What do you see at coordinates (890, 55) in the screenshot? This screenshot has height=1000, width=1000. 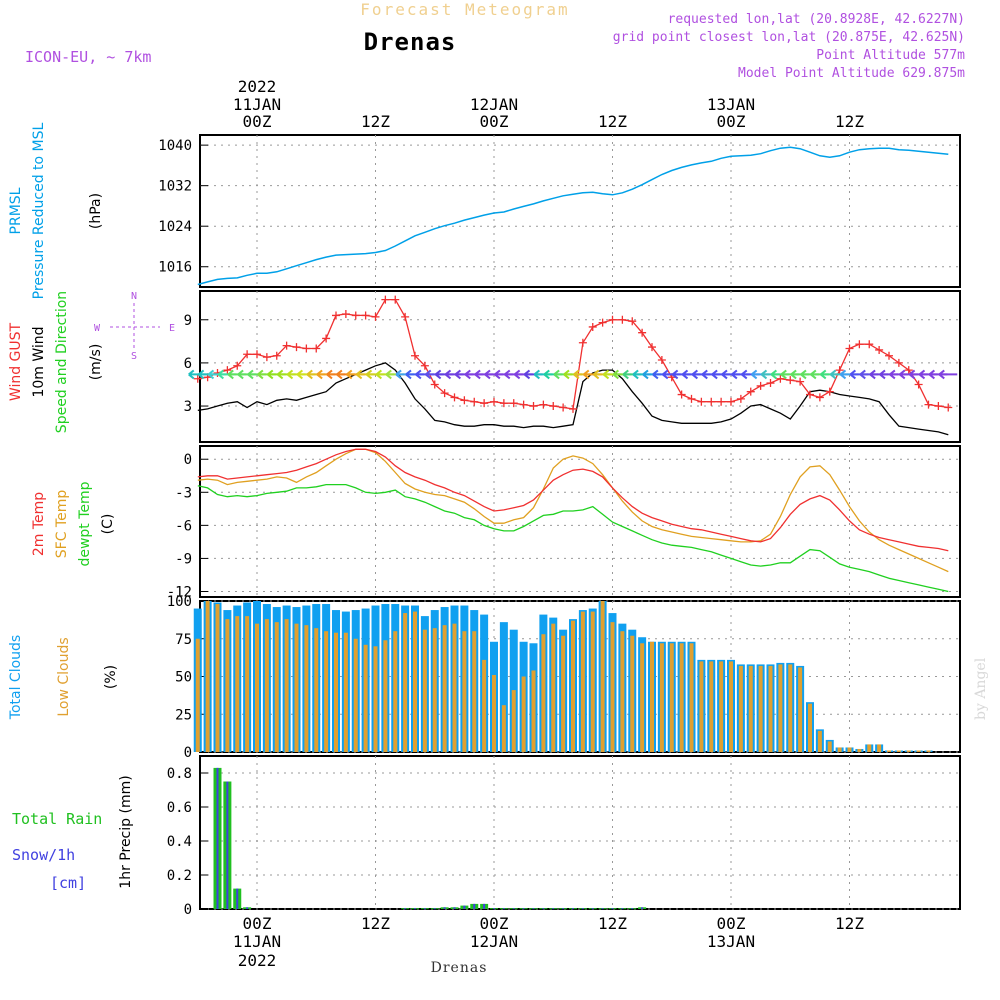 I see `point-altitude: Point Altitude 577m` at bounding box center [890, 55].